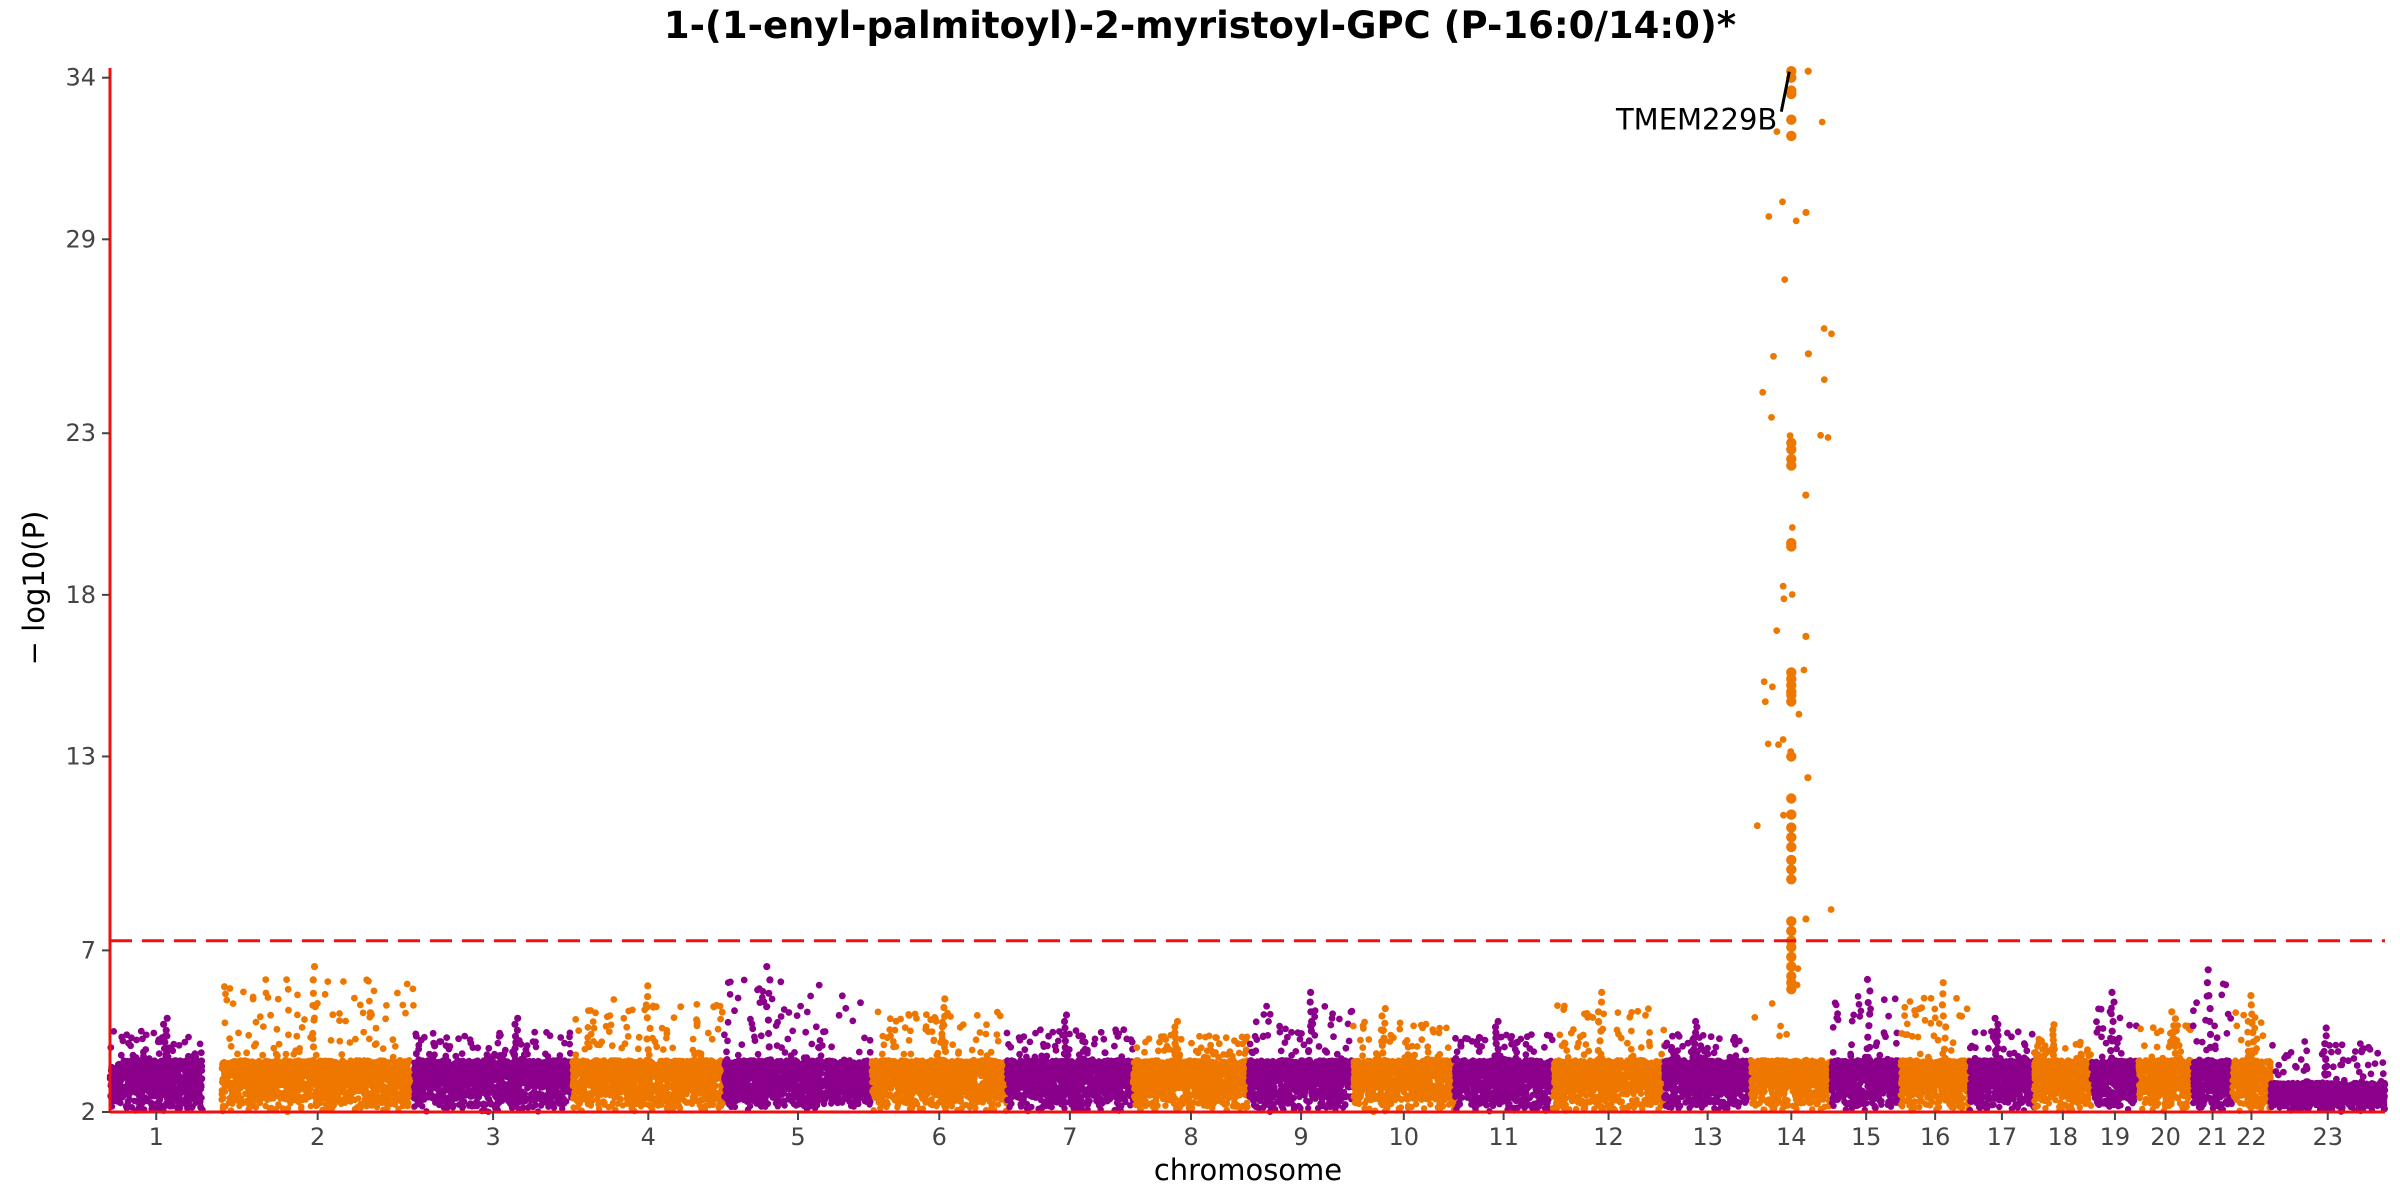 The height and width of the screenshot is (1200, 2400). What do you see at coordinates (493, 1064) in the screenshot?
I see `chromosome-3-points` at bounding box center [493, 1064].